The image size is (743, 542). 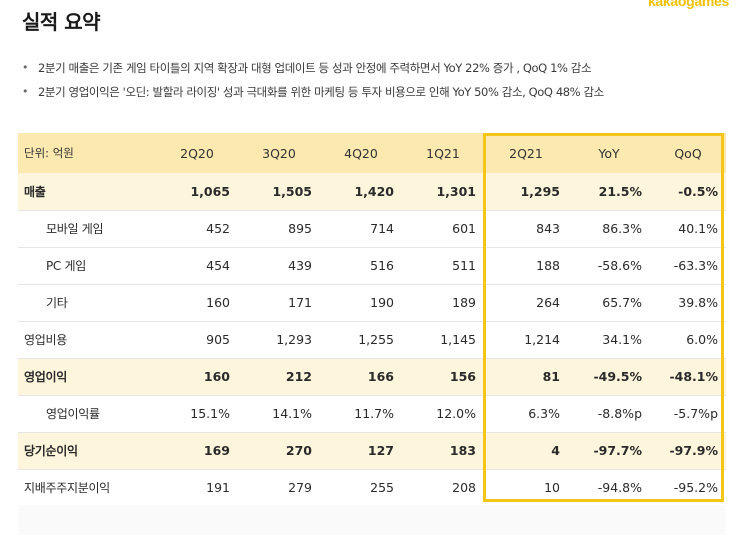 I want to click on table-cell: -97.9%, so click(x=693, y=450).